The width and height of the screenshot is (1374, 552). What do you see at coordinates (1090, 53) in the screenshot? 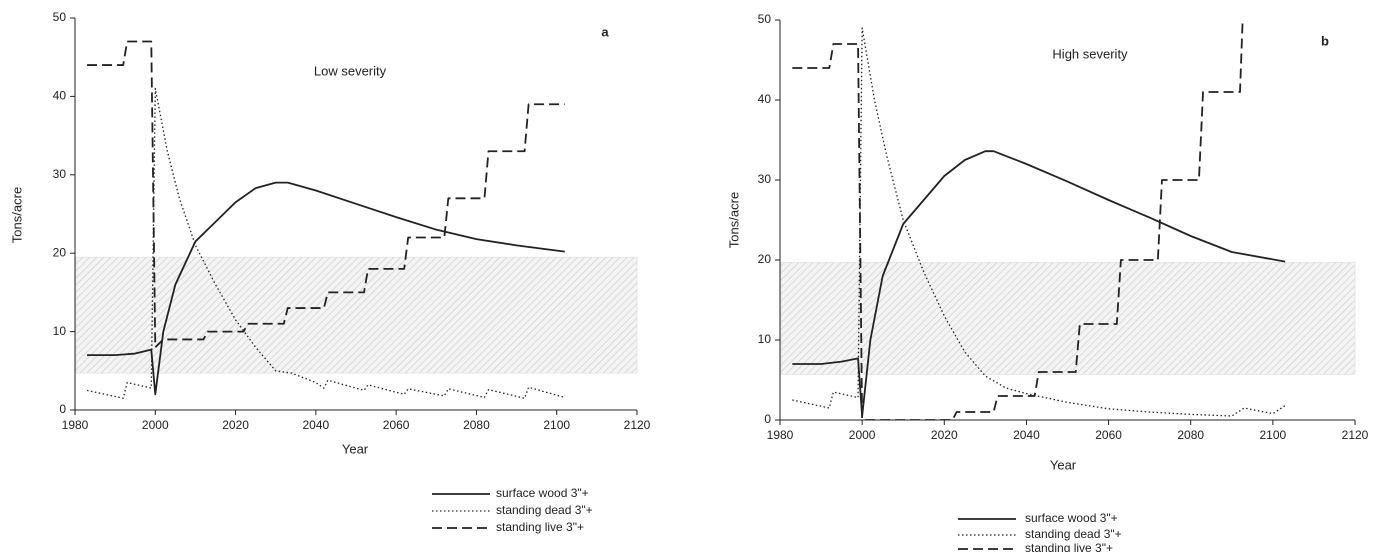
I see `annotation: High severity` at bounding box center [1090, 53].